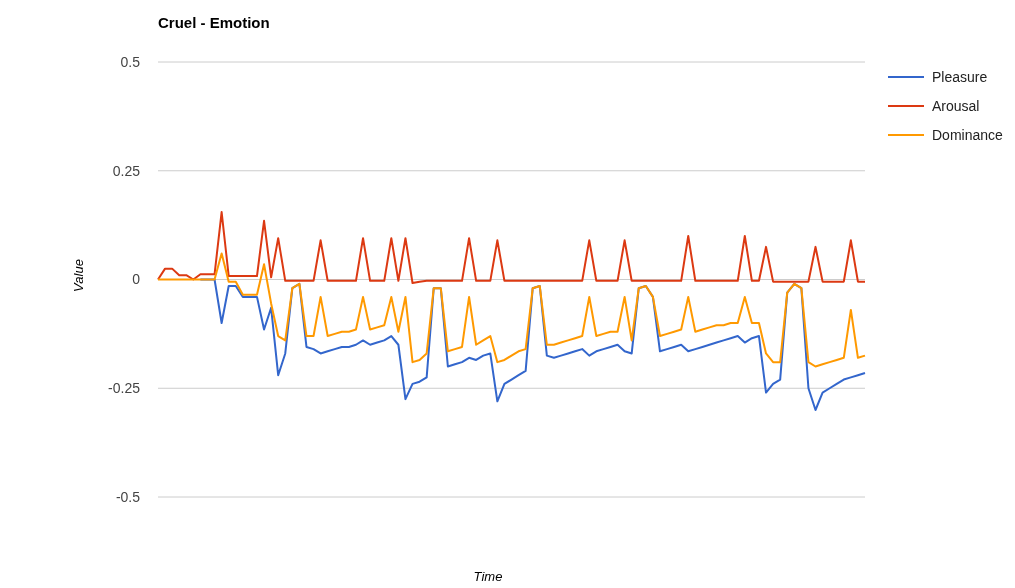 Image resolution: width=1015 pixels, height=588 pixels. I want to click on y-axis-title: Value, so click(78, 276).